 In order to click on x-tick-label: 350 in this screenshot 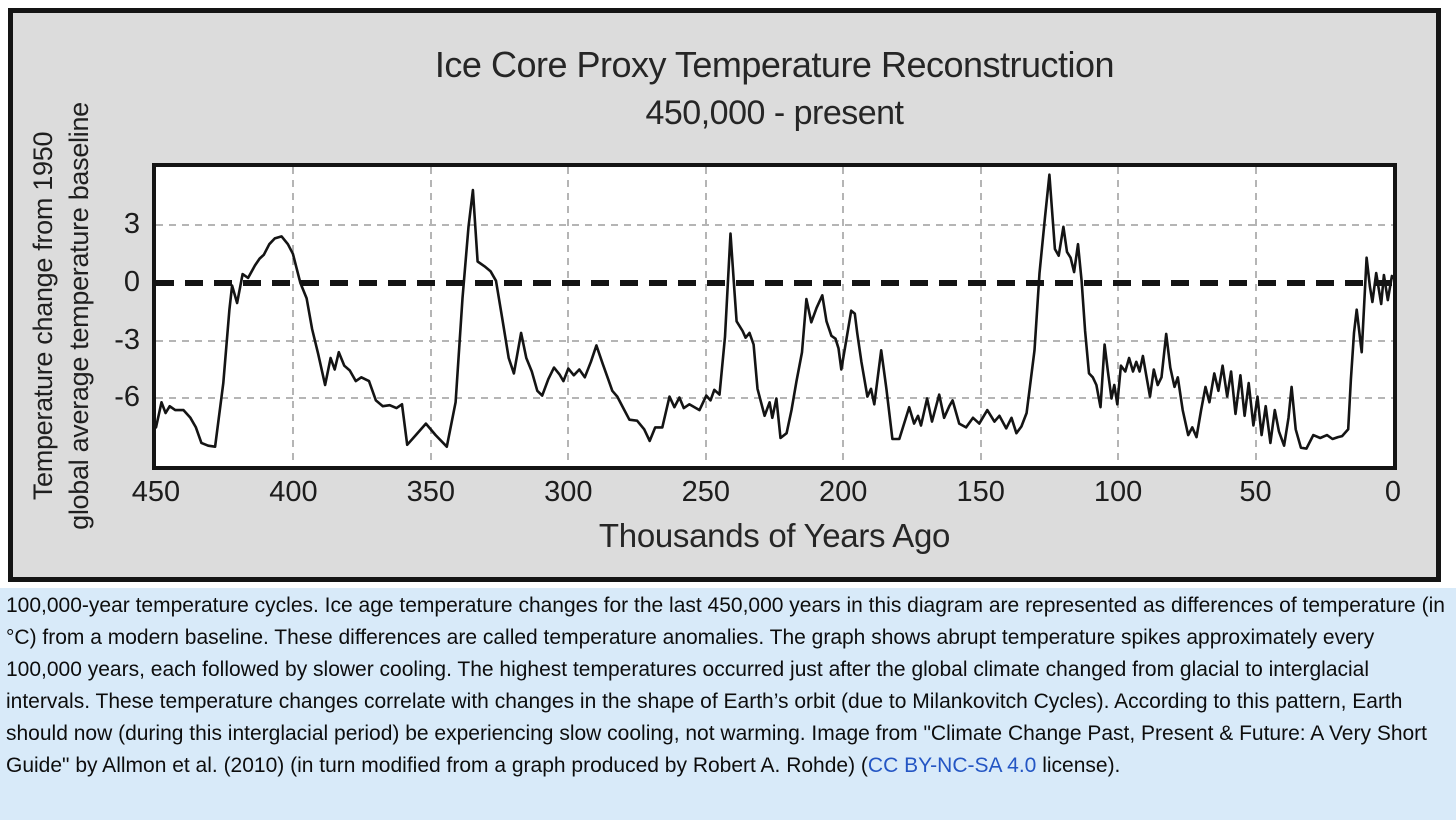, I will do `click(431, 492)`.